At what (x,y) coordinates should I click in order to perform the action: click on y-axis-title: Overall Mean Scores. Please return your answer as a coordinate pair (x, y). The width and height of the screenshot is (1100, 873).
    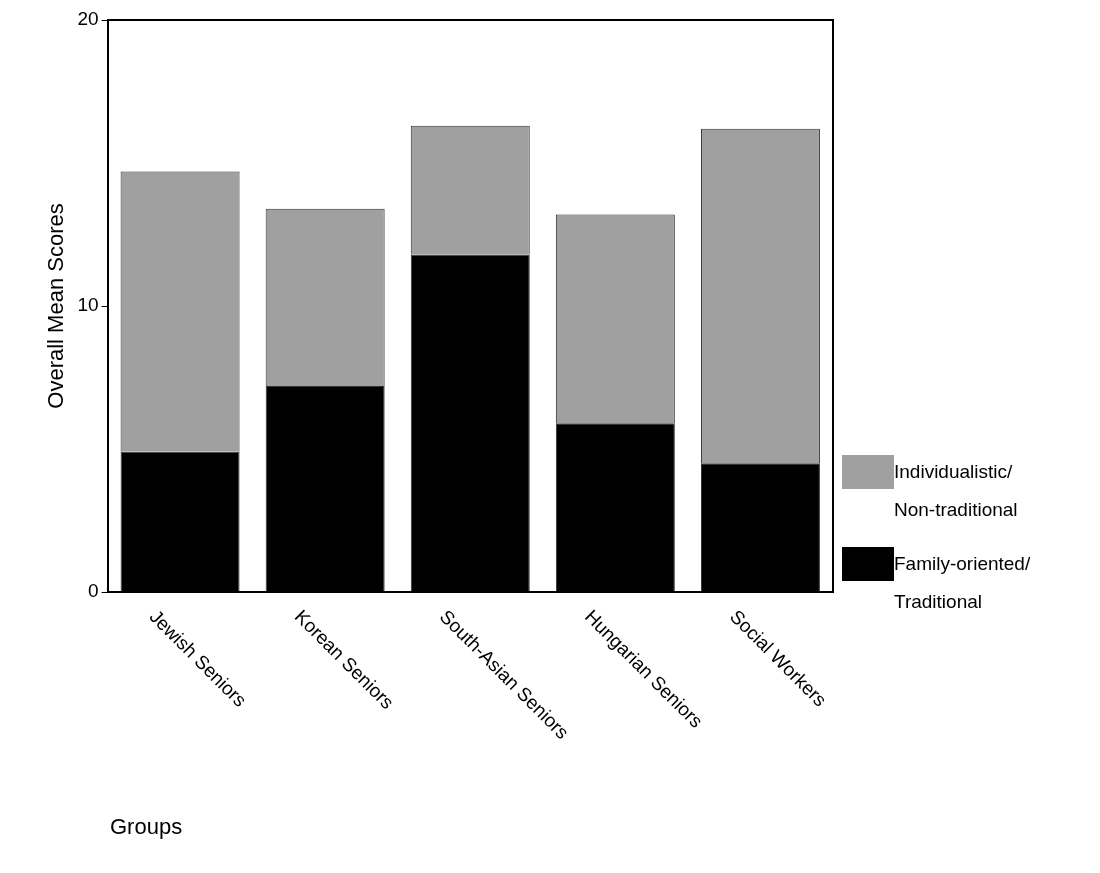
    Looking at the image, I should click on (56, 306).